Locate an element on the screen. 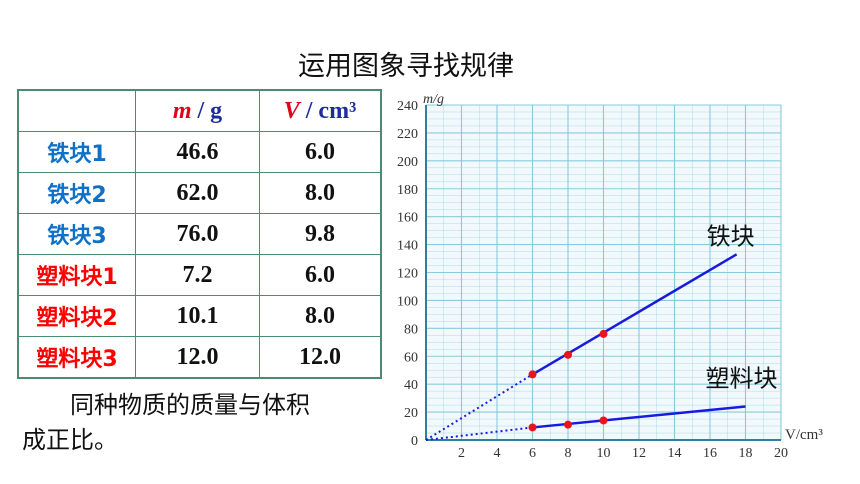 The image size is (860, 484). series-extrapolation-line is located at coordinates (479, 407).